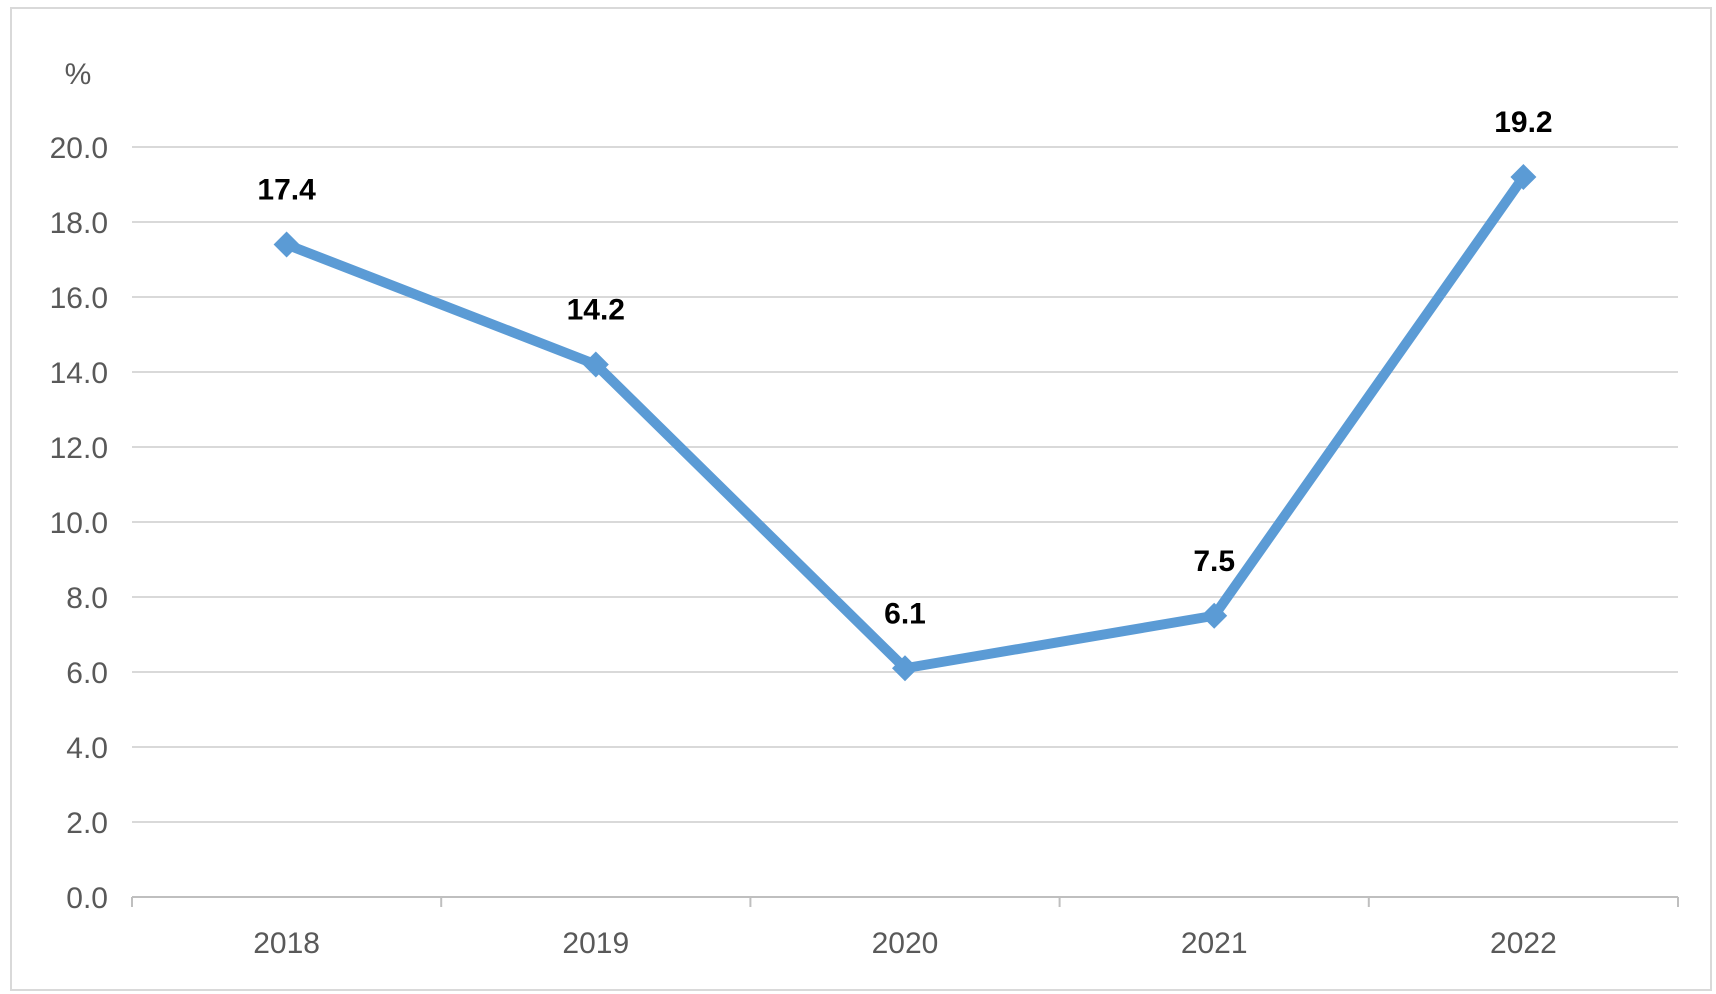 Image resolution: width=1716 pixels, height=994 pixels. I want to click on y-tick-label: 20.0, so click(79, 148).